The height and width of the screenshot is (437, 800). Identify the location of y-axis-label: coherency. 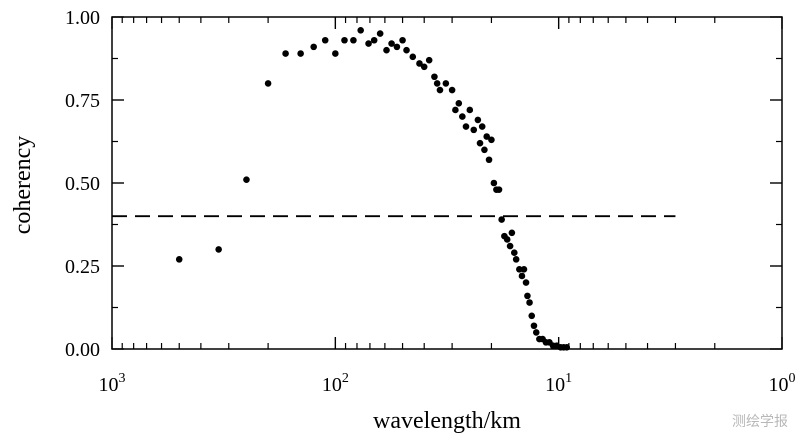
(23, 185).